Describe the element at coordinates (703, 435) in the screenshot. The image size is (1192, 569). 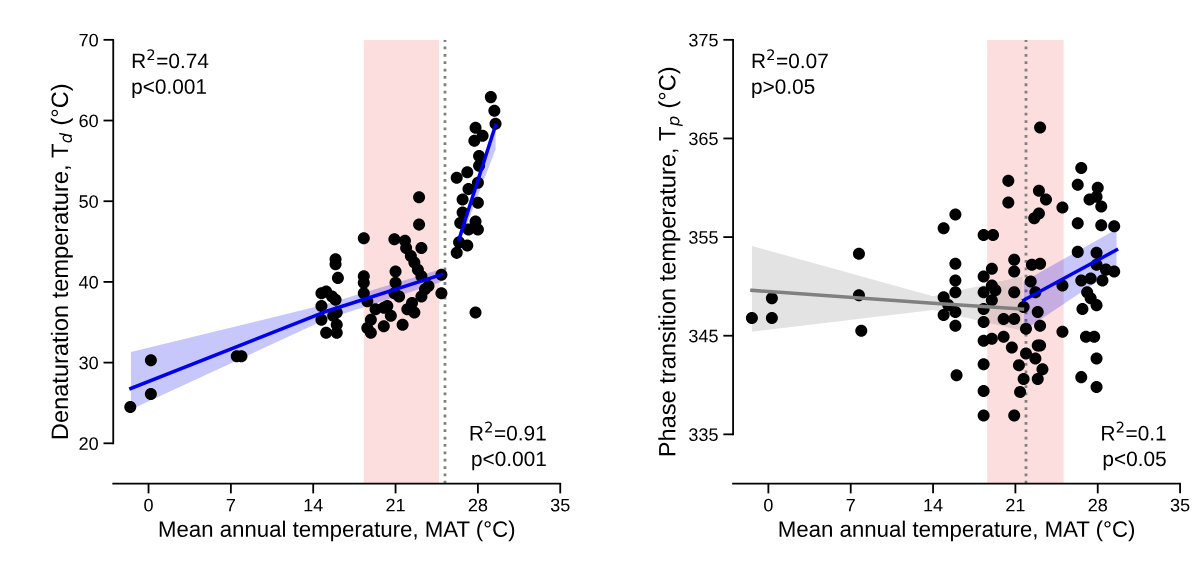
I see `y-tick-label: 335` at that location.